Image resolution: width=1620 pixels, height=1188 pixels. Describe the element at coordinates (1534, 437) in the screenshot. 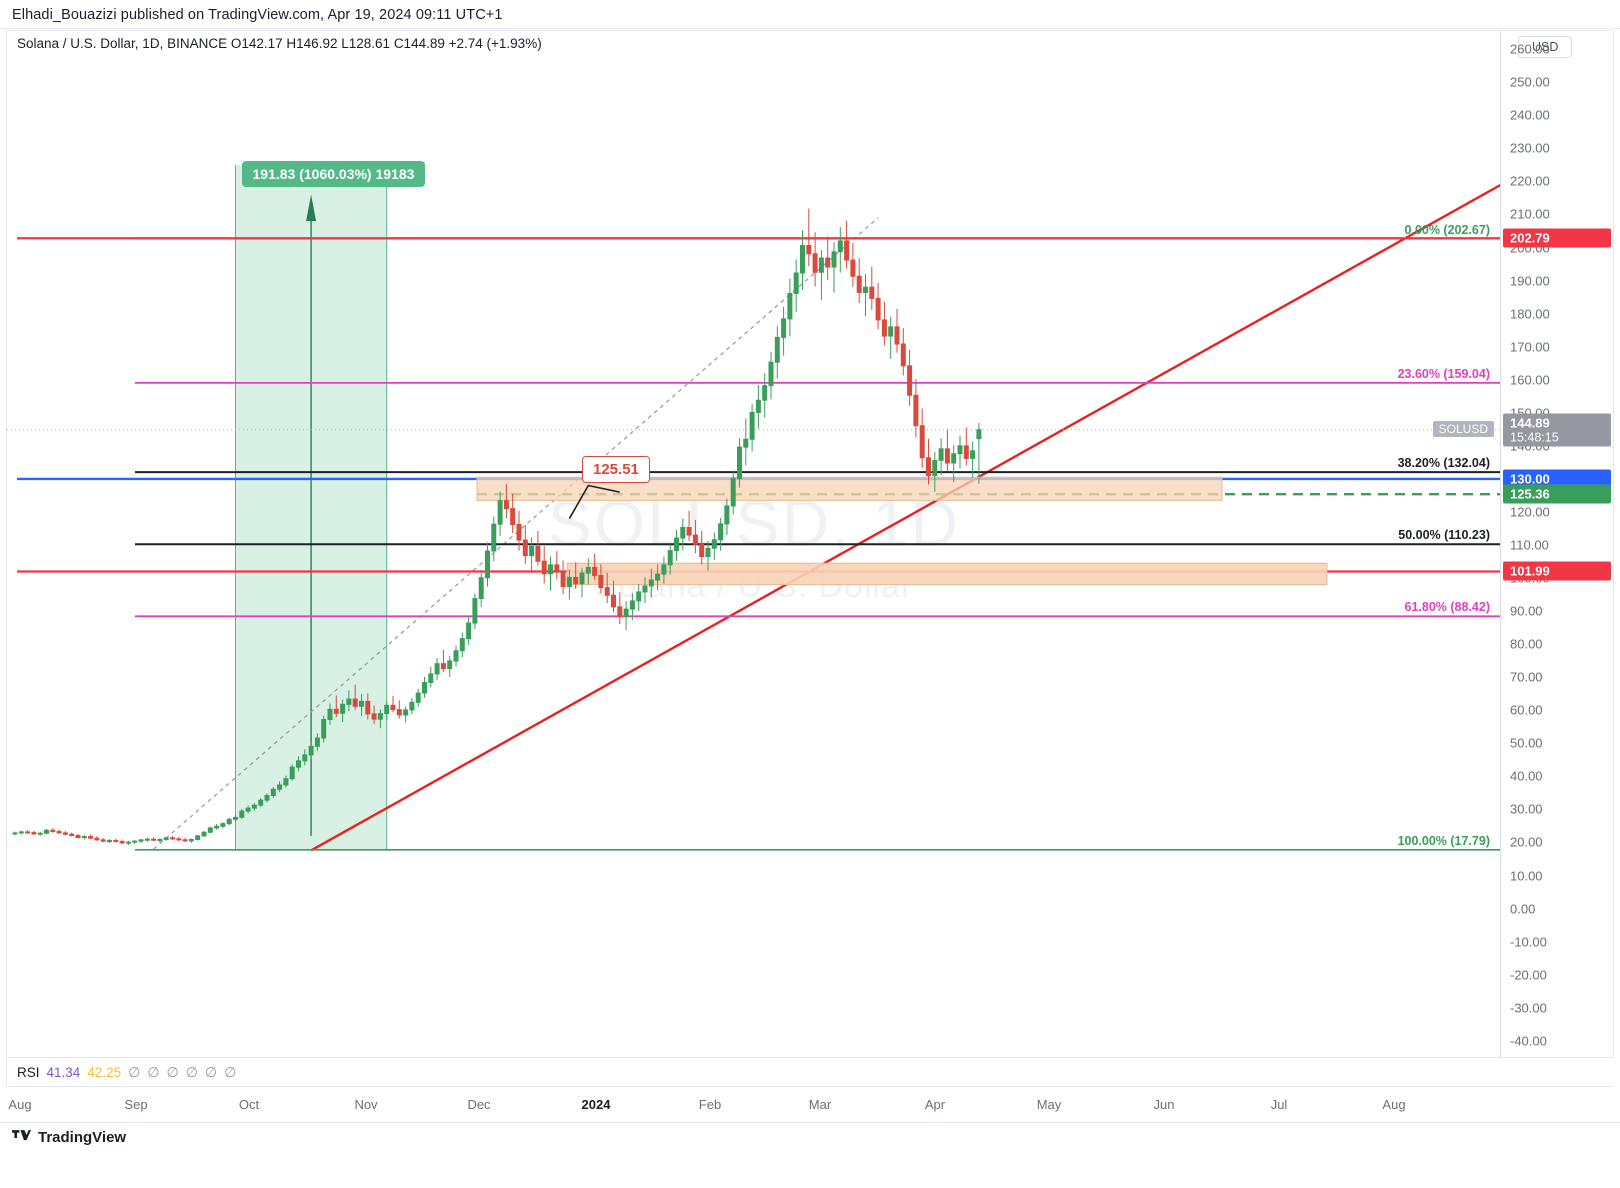

I see `price-badge-timer: 15:48:15` at that location.